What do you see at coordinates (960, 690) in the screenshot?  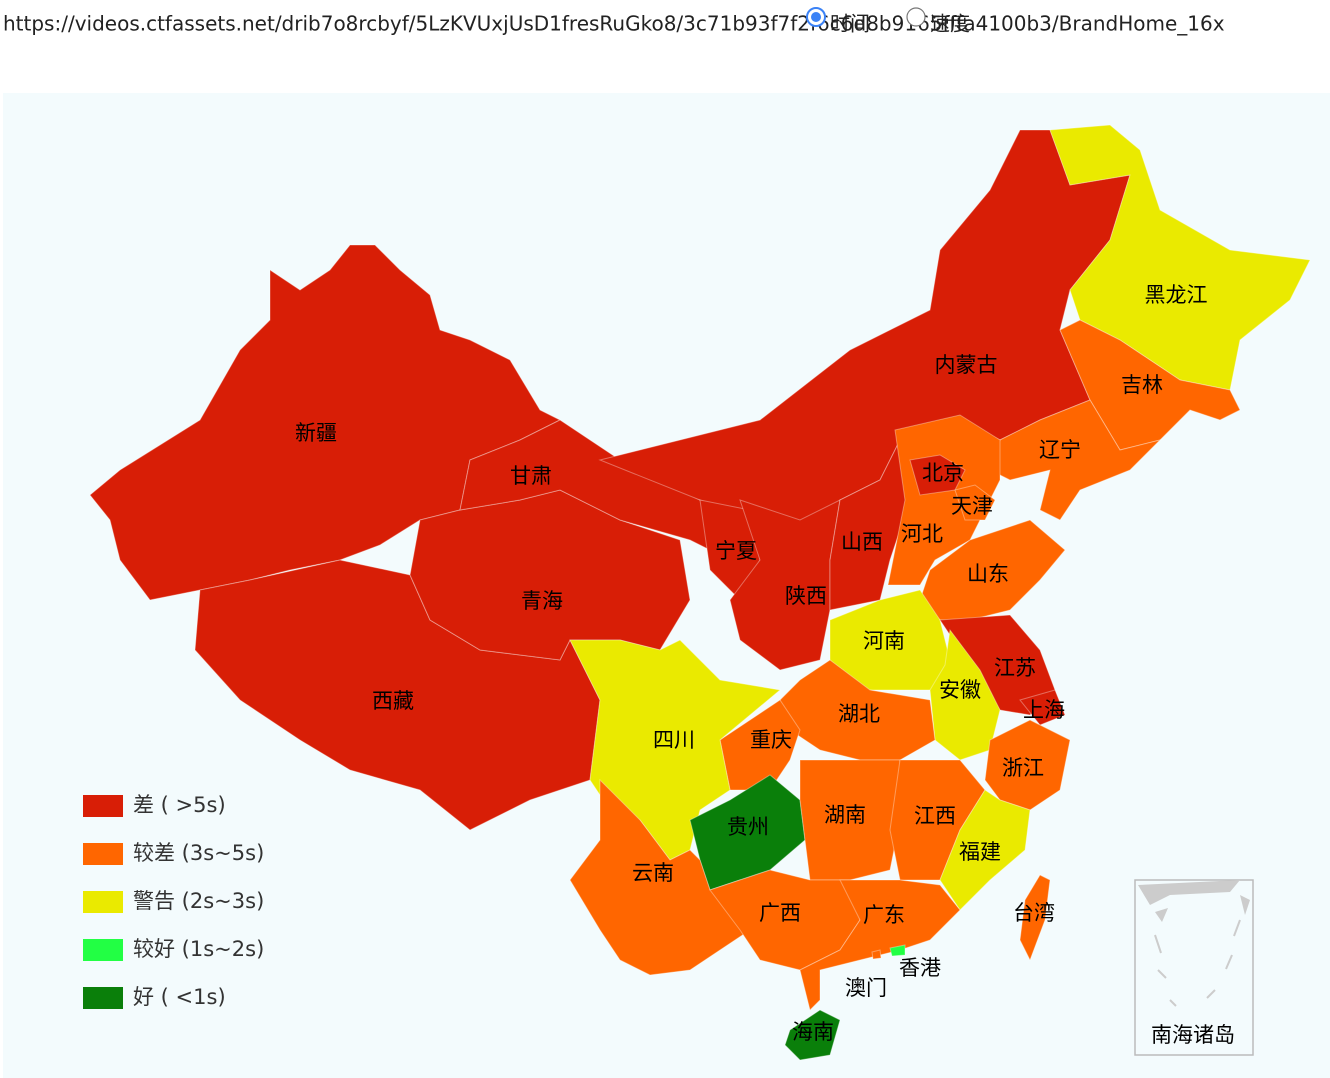 I see `province-label: 安徽` at bounding box center [960, 690].